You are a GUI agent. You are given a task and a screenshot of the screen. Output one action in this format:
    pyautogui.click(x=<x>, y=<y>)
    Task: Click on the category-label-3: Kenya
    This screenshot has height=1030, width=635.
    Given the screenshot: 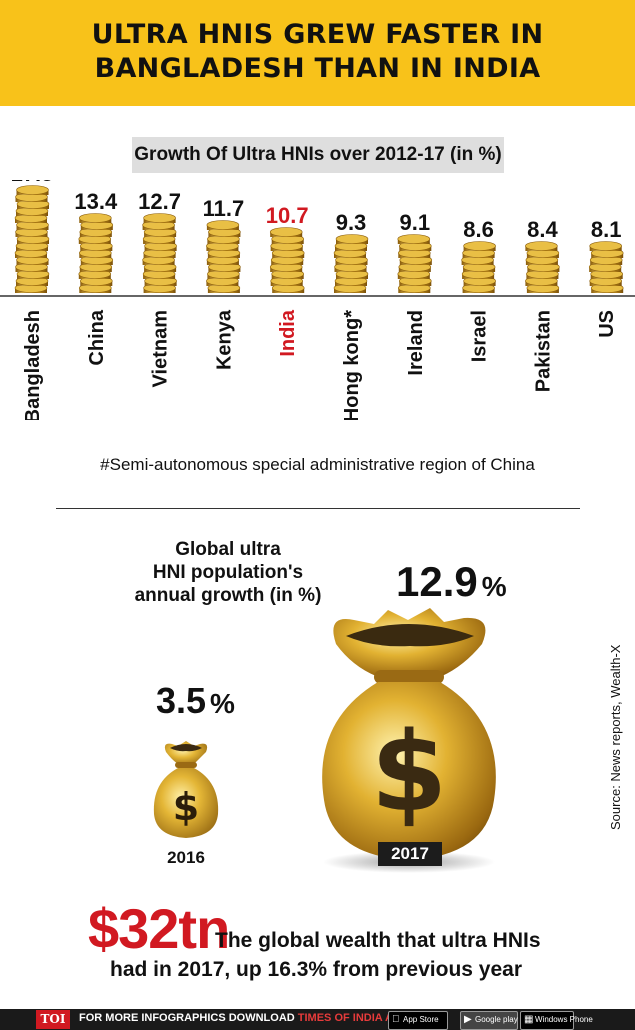 What is the action you would take?
    pyautogui.click(x=224, y=339)
    